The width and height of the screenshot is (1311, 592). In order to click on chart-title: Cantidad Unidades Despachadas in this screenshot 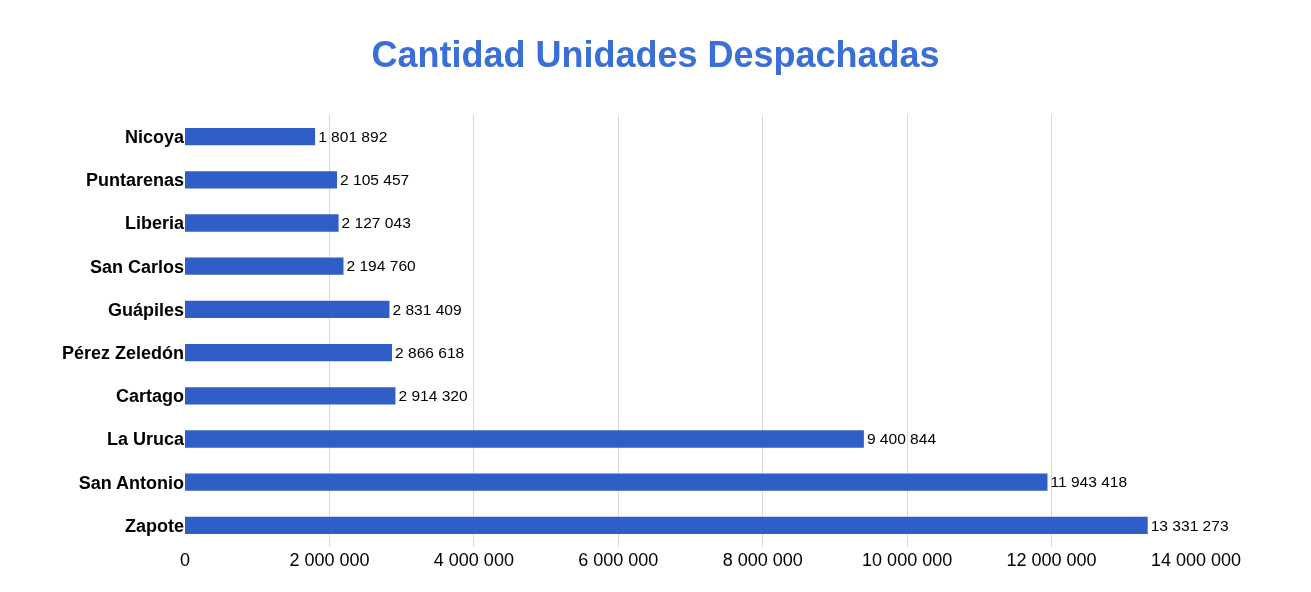, I will do `click(655, 54)`.